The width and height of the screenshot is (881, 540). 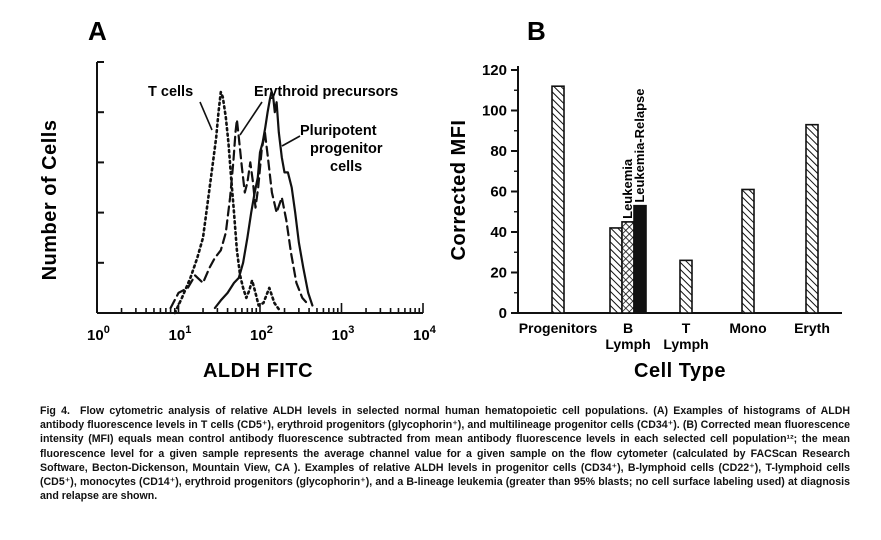 I want to click on panel-a-x-tick-label: 10², so click(x=261, y=334).